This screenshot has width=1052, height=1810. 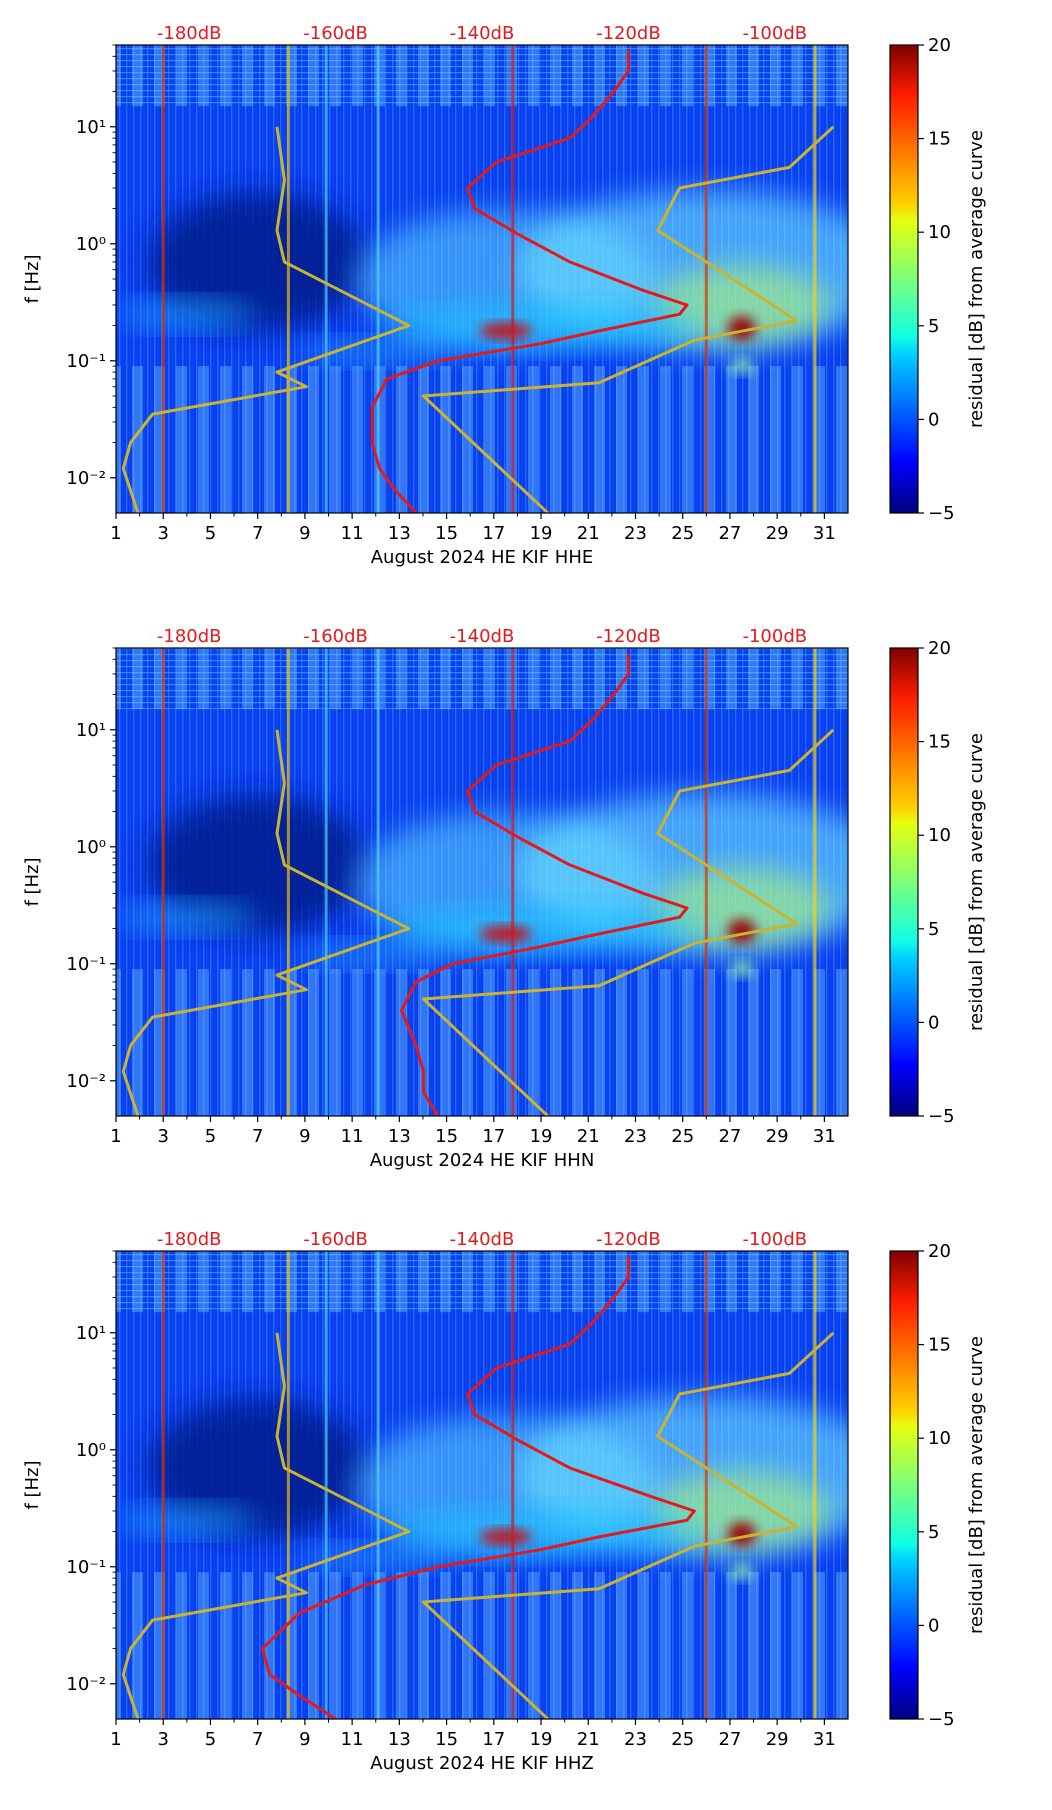 What do you see at coordinates (729, 533) in the screenshot?
I see `x-tick-label: 27` at bounding box center [729, 533].